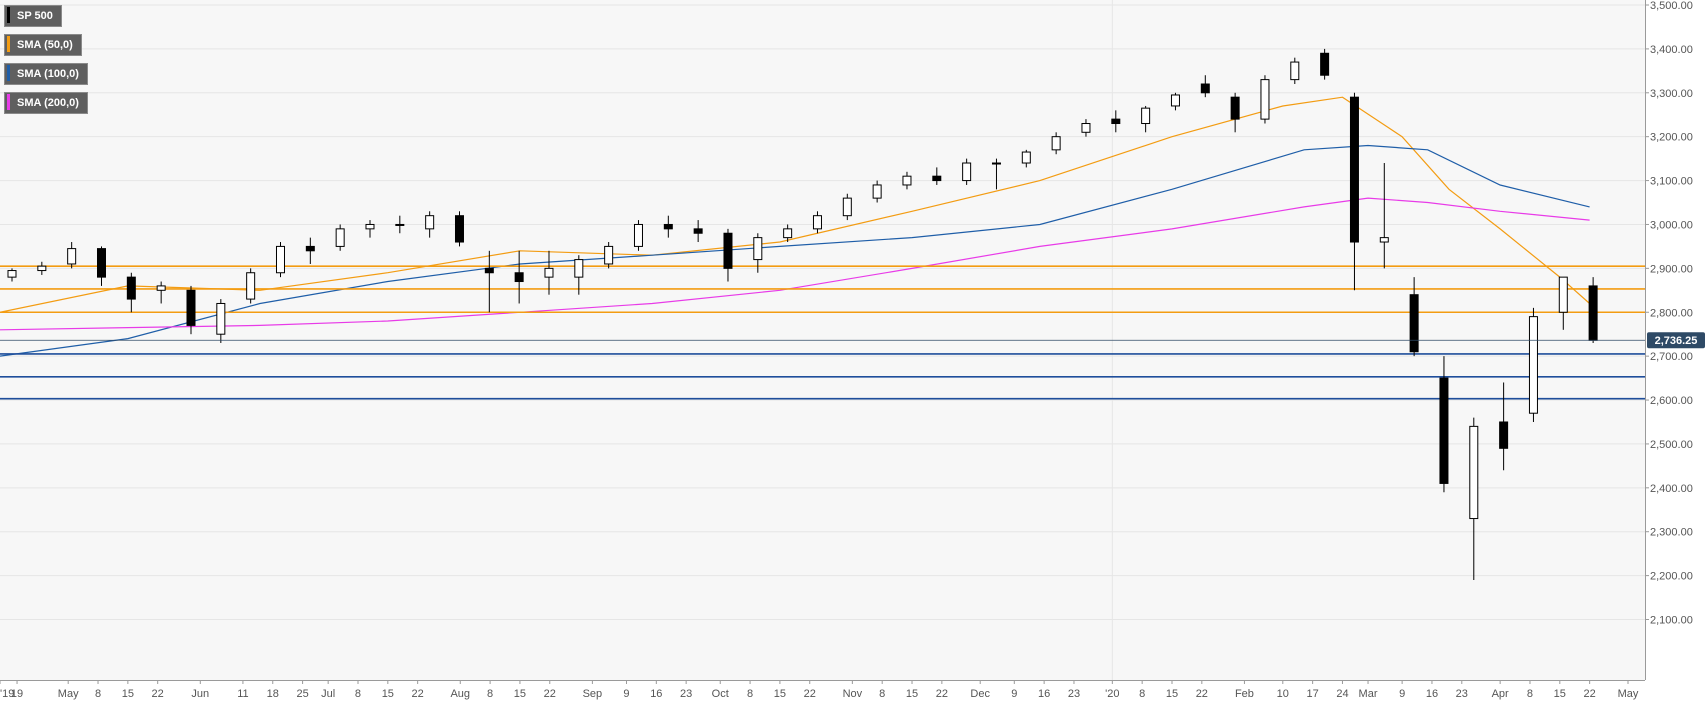 The image size is (1707, 717). What do you see at coordinates (7, 694) in the screenshot?
I see `x-tick-label: '19` at bounding box center [7, 694].